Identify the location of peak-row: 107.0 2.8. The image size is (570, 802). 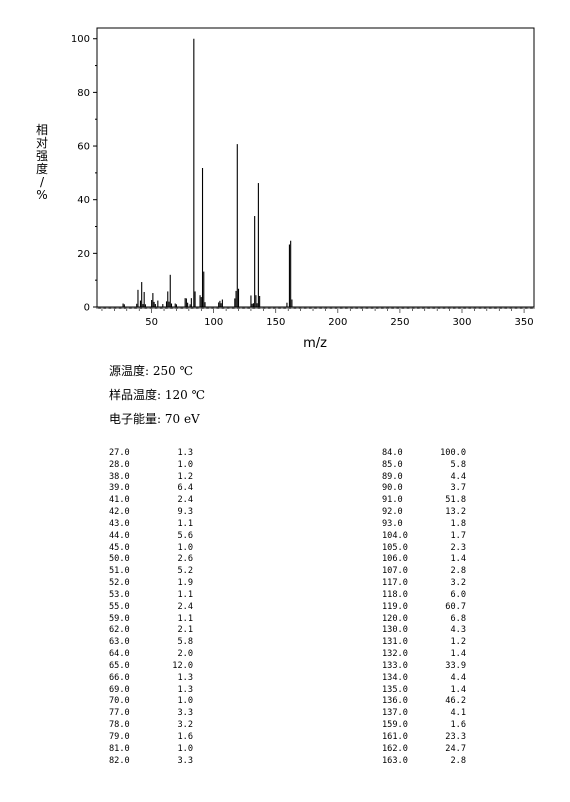
(424, 572).